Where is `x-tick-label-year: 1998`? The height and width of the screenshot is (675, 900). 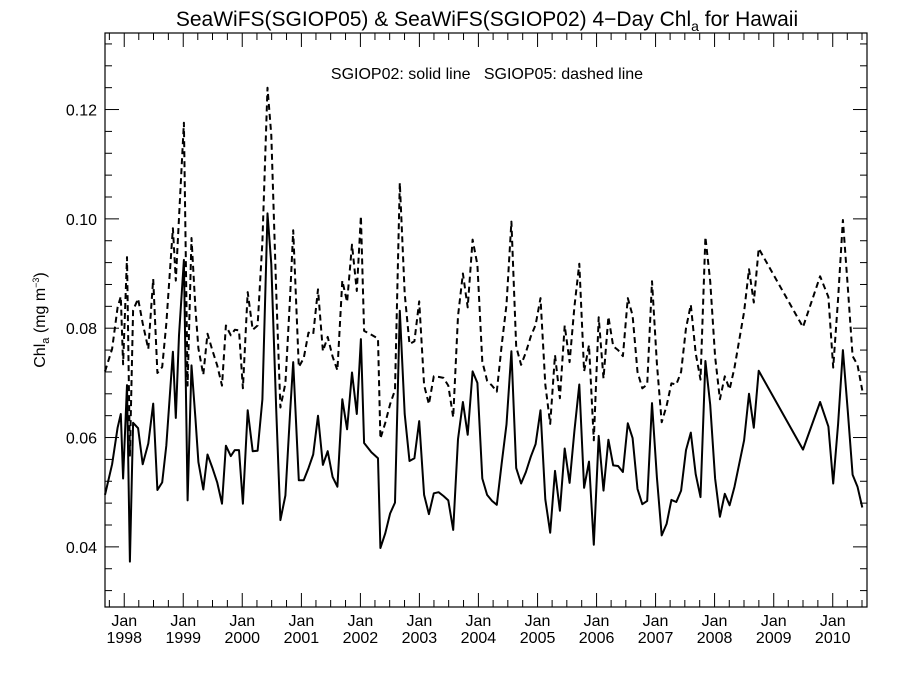
x-tick-label-year: 1998 is located at coordinates (124, 638).